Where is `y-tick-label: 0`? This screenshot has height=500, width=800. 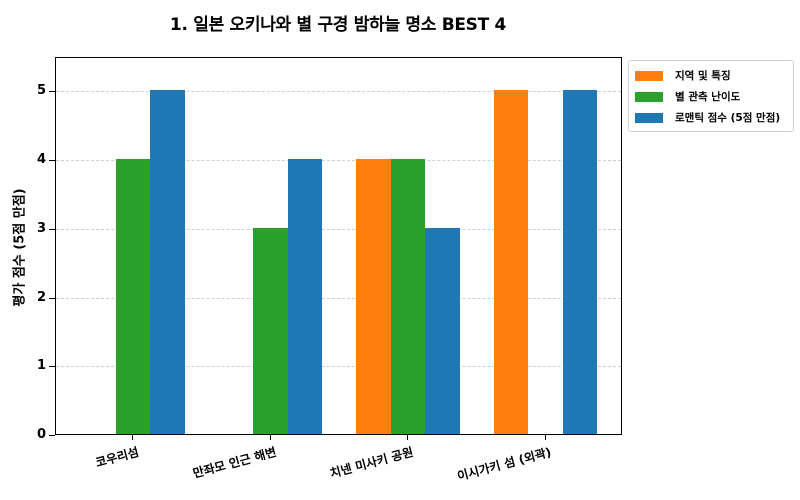
y-tick-label: 0 is located at coordinates (41, 434).